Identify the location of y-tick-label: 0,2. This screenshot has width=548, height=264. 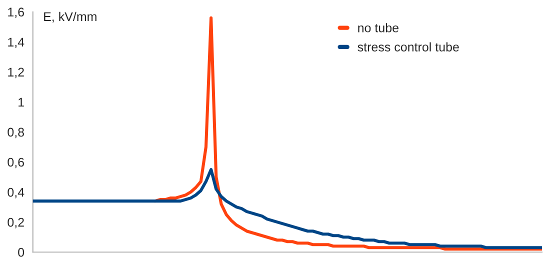
(16, 223).